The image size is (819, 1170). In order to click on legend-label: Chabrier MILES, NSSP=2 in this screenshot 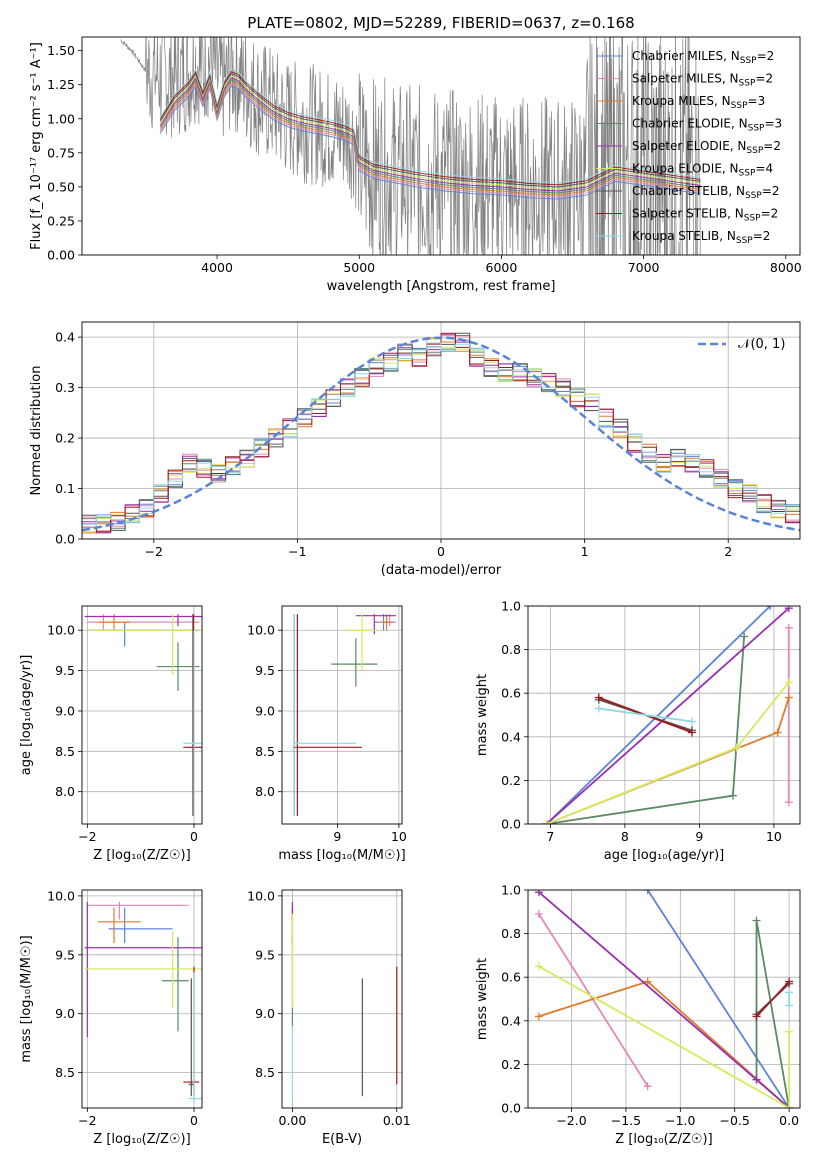, I will do `click(703, 57)`.